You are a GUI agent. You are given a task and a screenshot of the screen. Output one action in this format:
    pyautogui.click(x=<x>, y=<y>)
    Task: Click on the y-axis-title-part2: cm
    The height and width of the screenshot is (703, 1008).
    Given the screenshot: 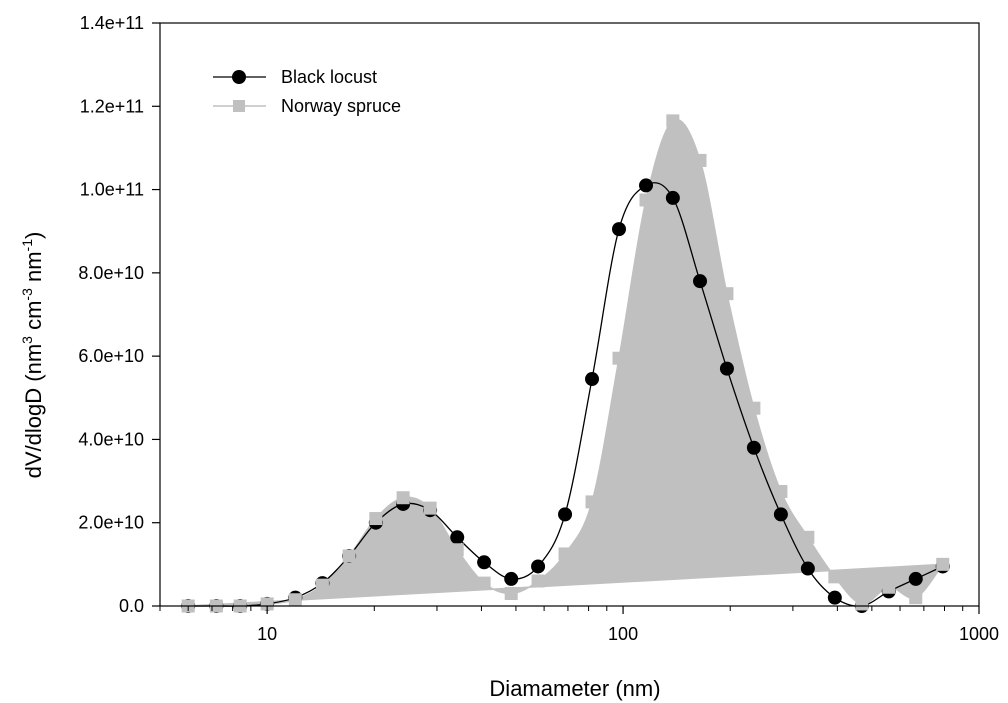 What is the action you would take?
    pyautogui.click(x=33, y=318)
    